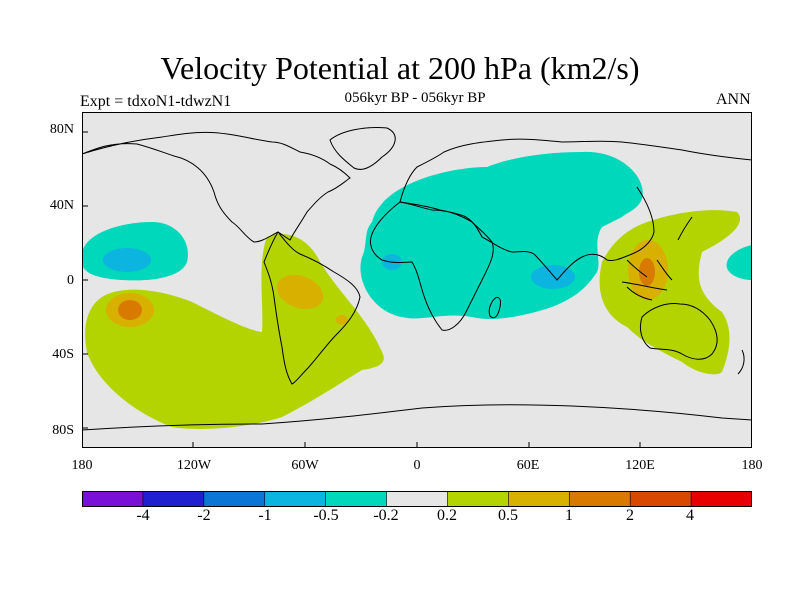  Describe the element at coordinates (508, 515) in the screenshot. I see `colorbar-label: 0.5` at that location.